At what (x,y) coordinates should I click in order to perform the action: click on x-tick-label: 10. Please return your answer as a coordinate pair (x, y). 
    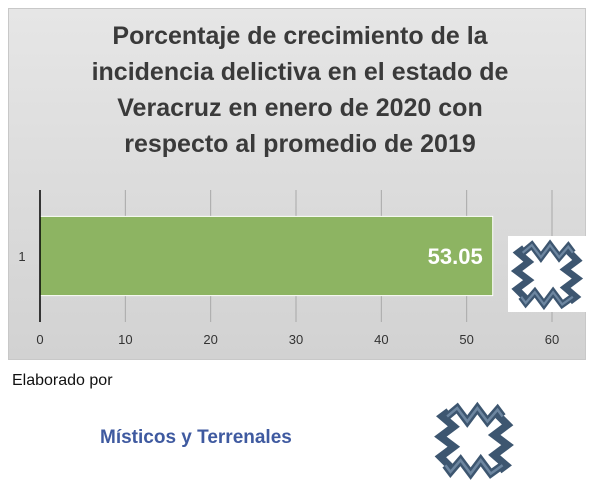
    Looking at the image, I should click on (125, 339).